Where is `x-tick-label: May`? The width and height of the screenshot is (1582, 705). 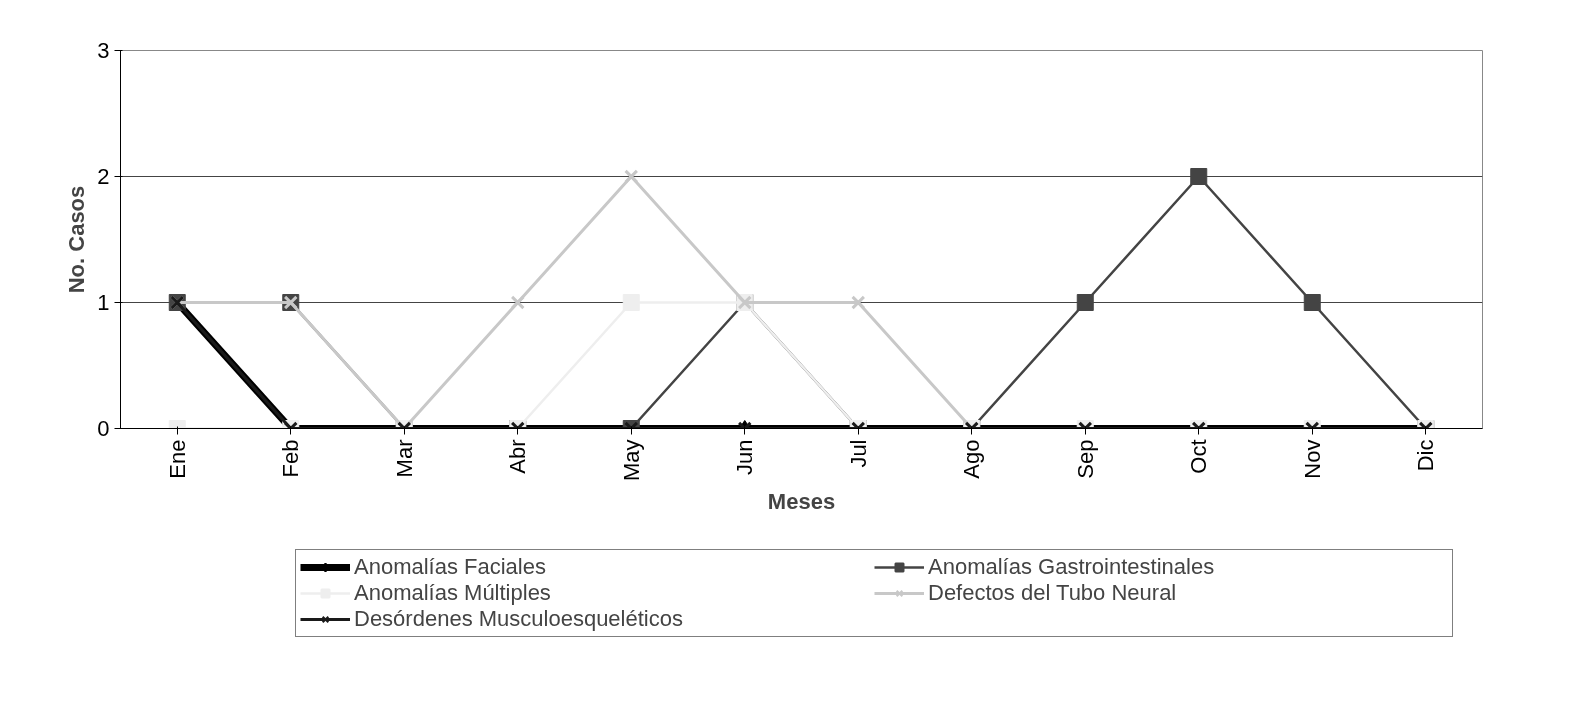 x-tick-label: May is located at coordinates (631, 460).